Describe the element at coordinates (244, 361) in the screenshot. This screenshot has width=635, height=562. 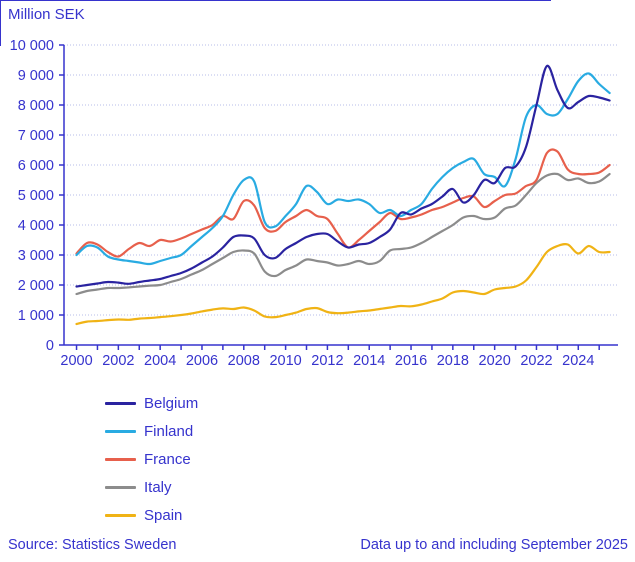
I see `x-tick-label: 2008` at that location.